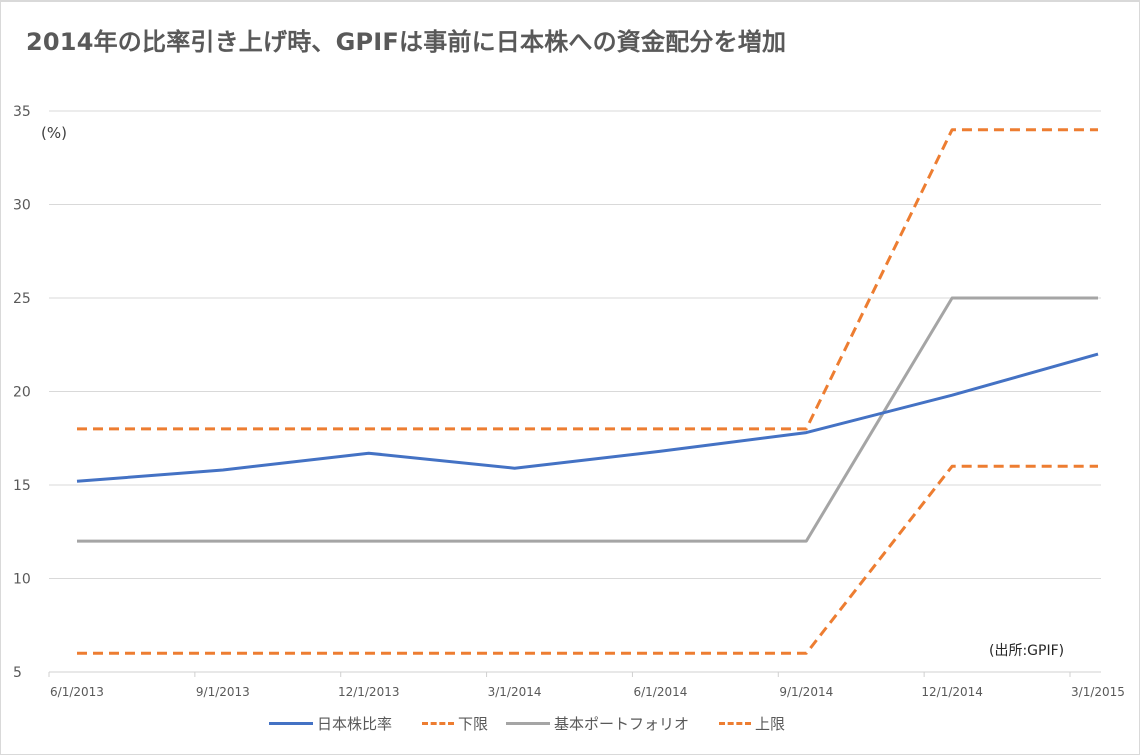  What do you see at coordinates (22, 580) in the screenshot?
I see `y-tick-label: 10` at bounding box center [22, 580].